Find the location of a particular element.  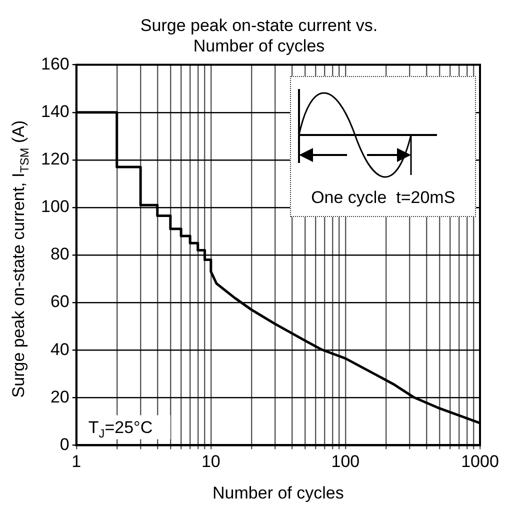

y-tick-label: 20 is located at coordinates (60, 396).